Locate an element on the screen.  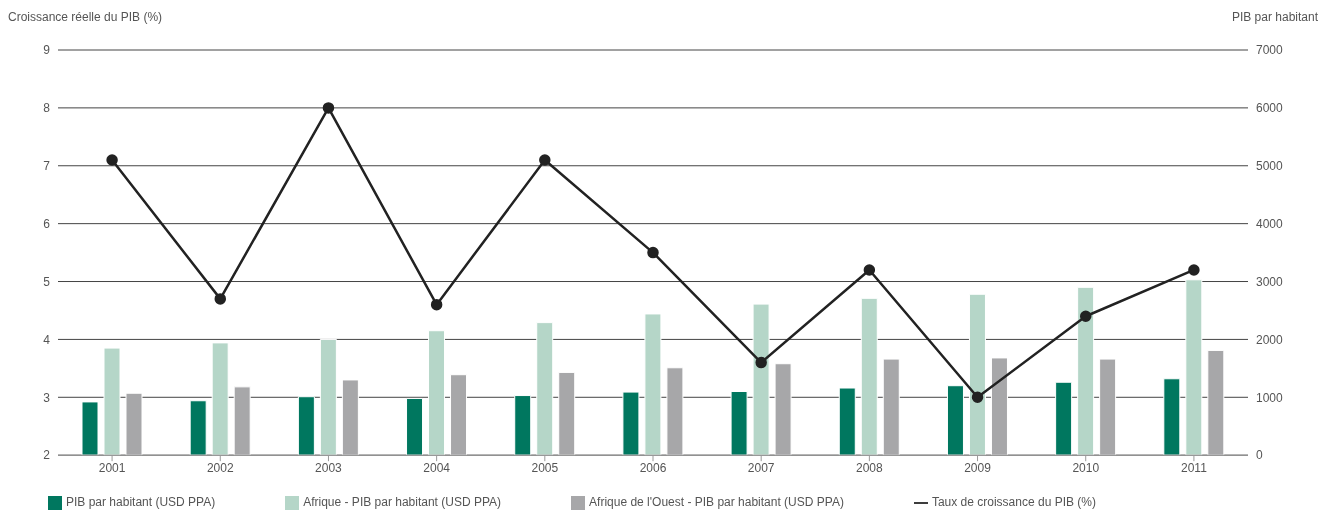
y2-tick-label: 3000 is located at coordinates (1270, 281).